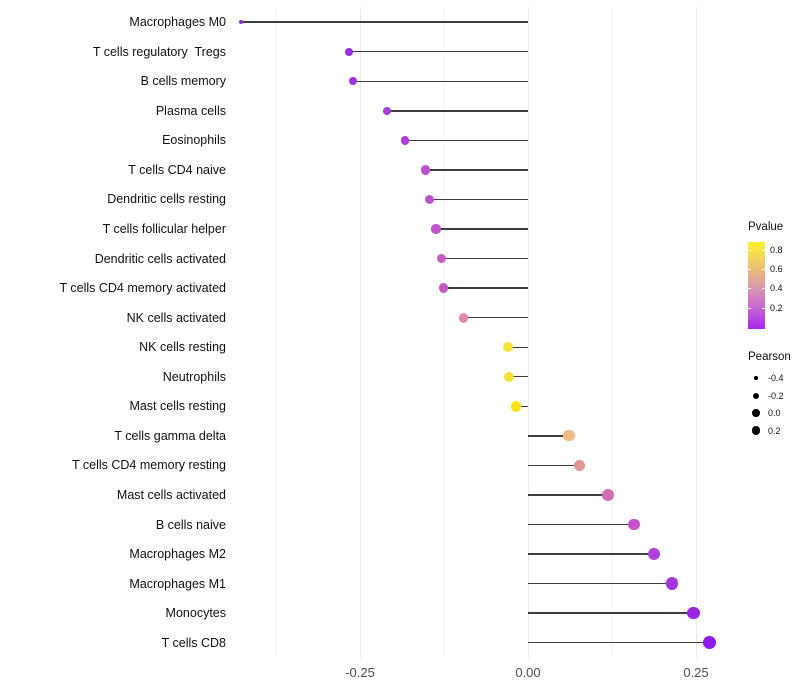 The height and width of the screenshot is (700, 800). I want to click on pearson-legend-label: -0.4, so click(776, 378).